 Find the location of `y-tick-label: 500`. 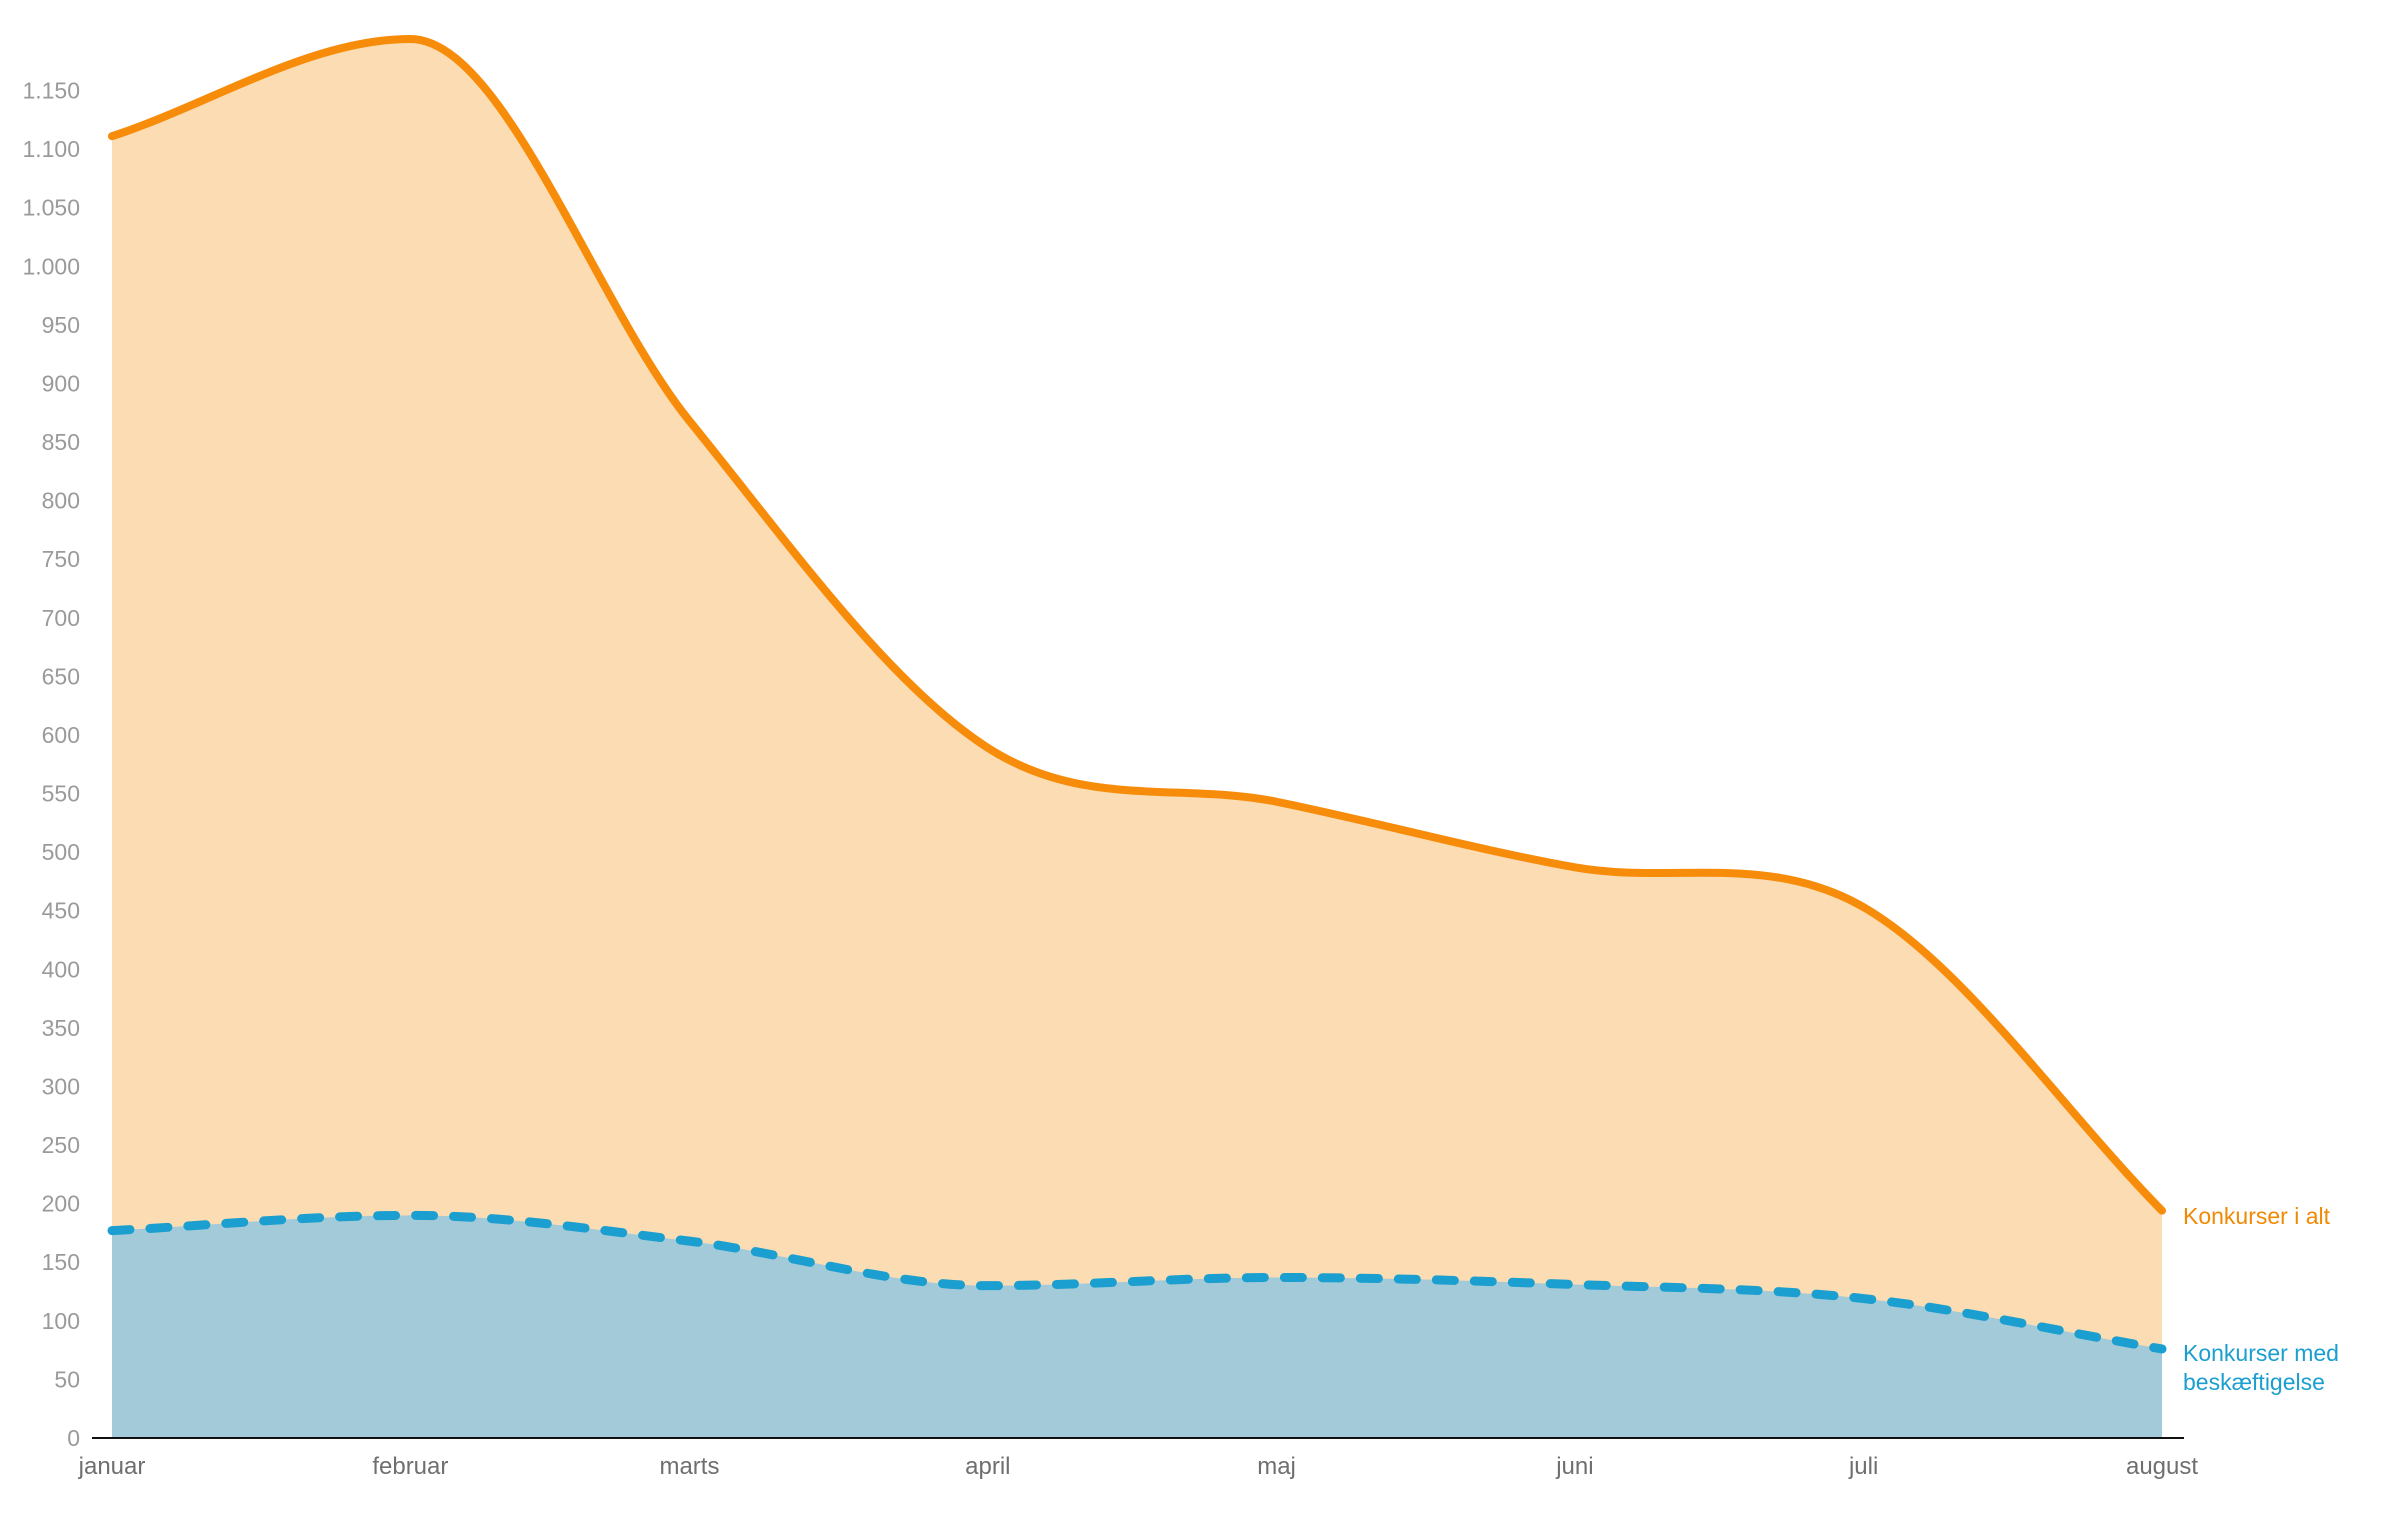

y-tick-label: 500 is located at coordinates (61, 852).